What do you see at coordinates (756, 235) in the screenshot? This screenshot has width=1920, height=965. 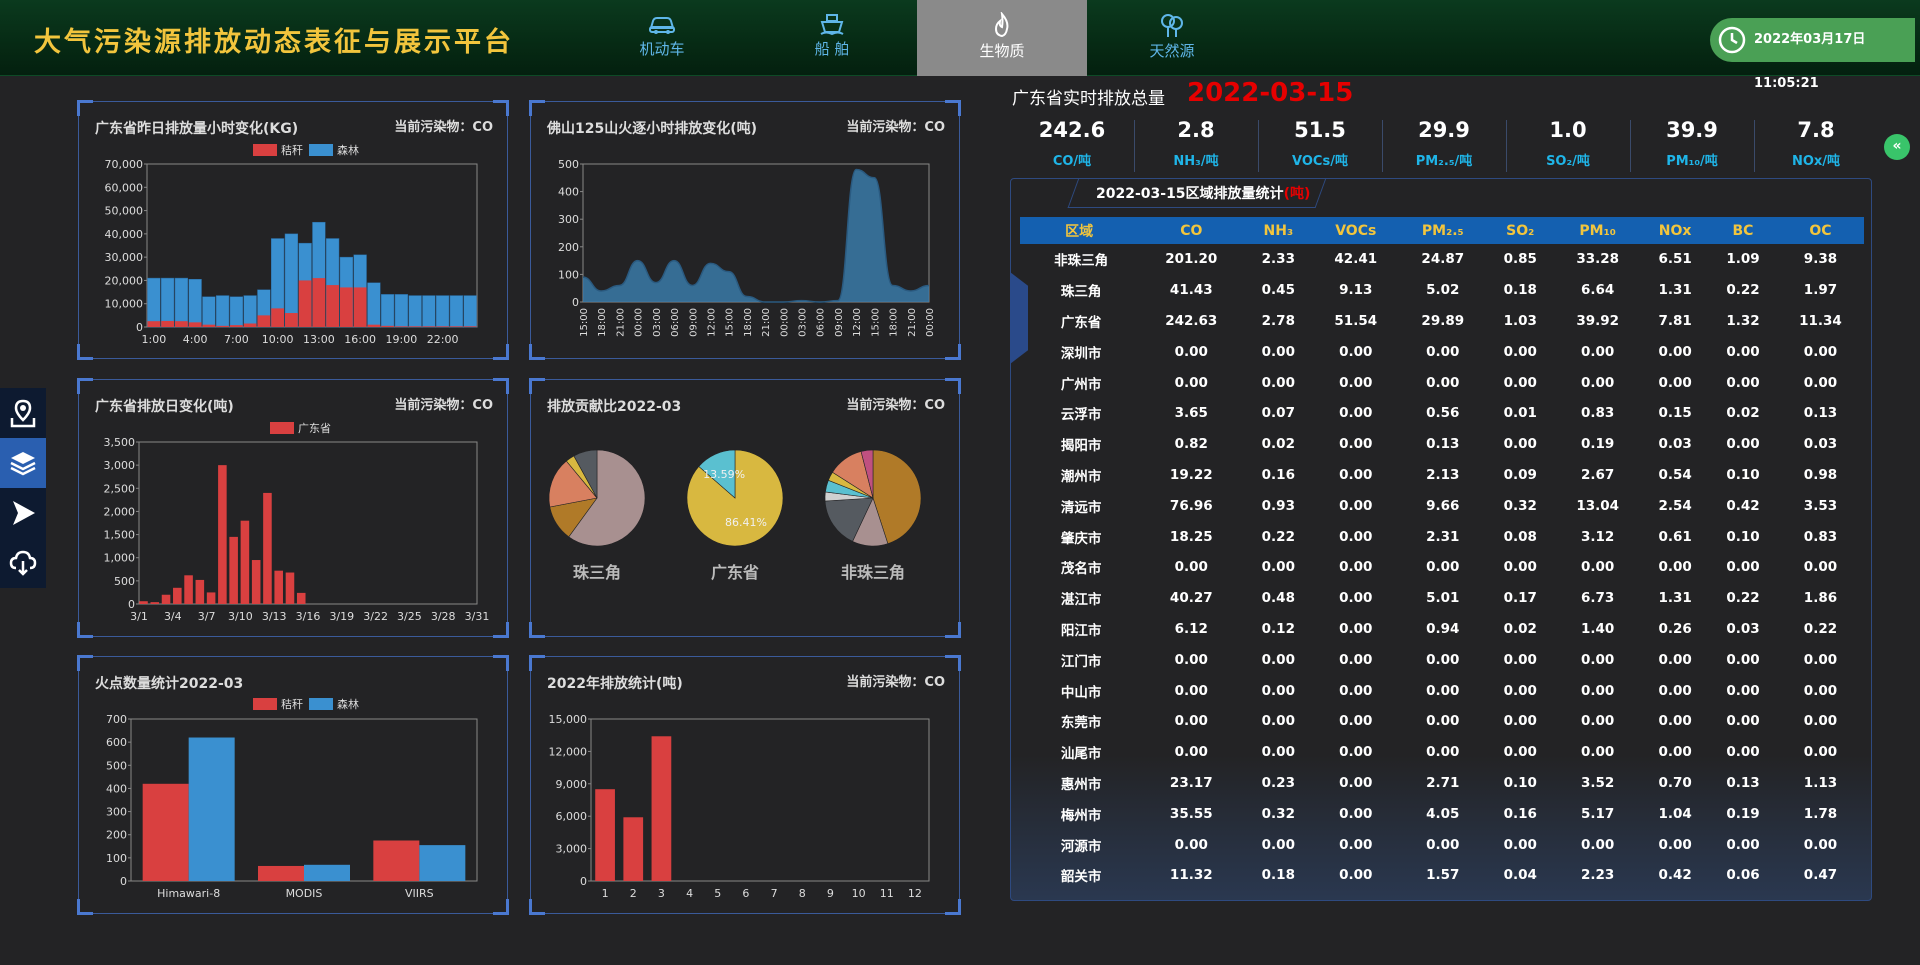 I see `area-line` at bounding box center [756, 235].